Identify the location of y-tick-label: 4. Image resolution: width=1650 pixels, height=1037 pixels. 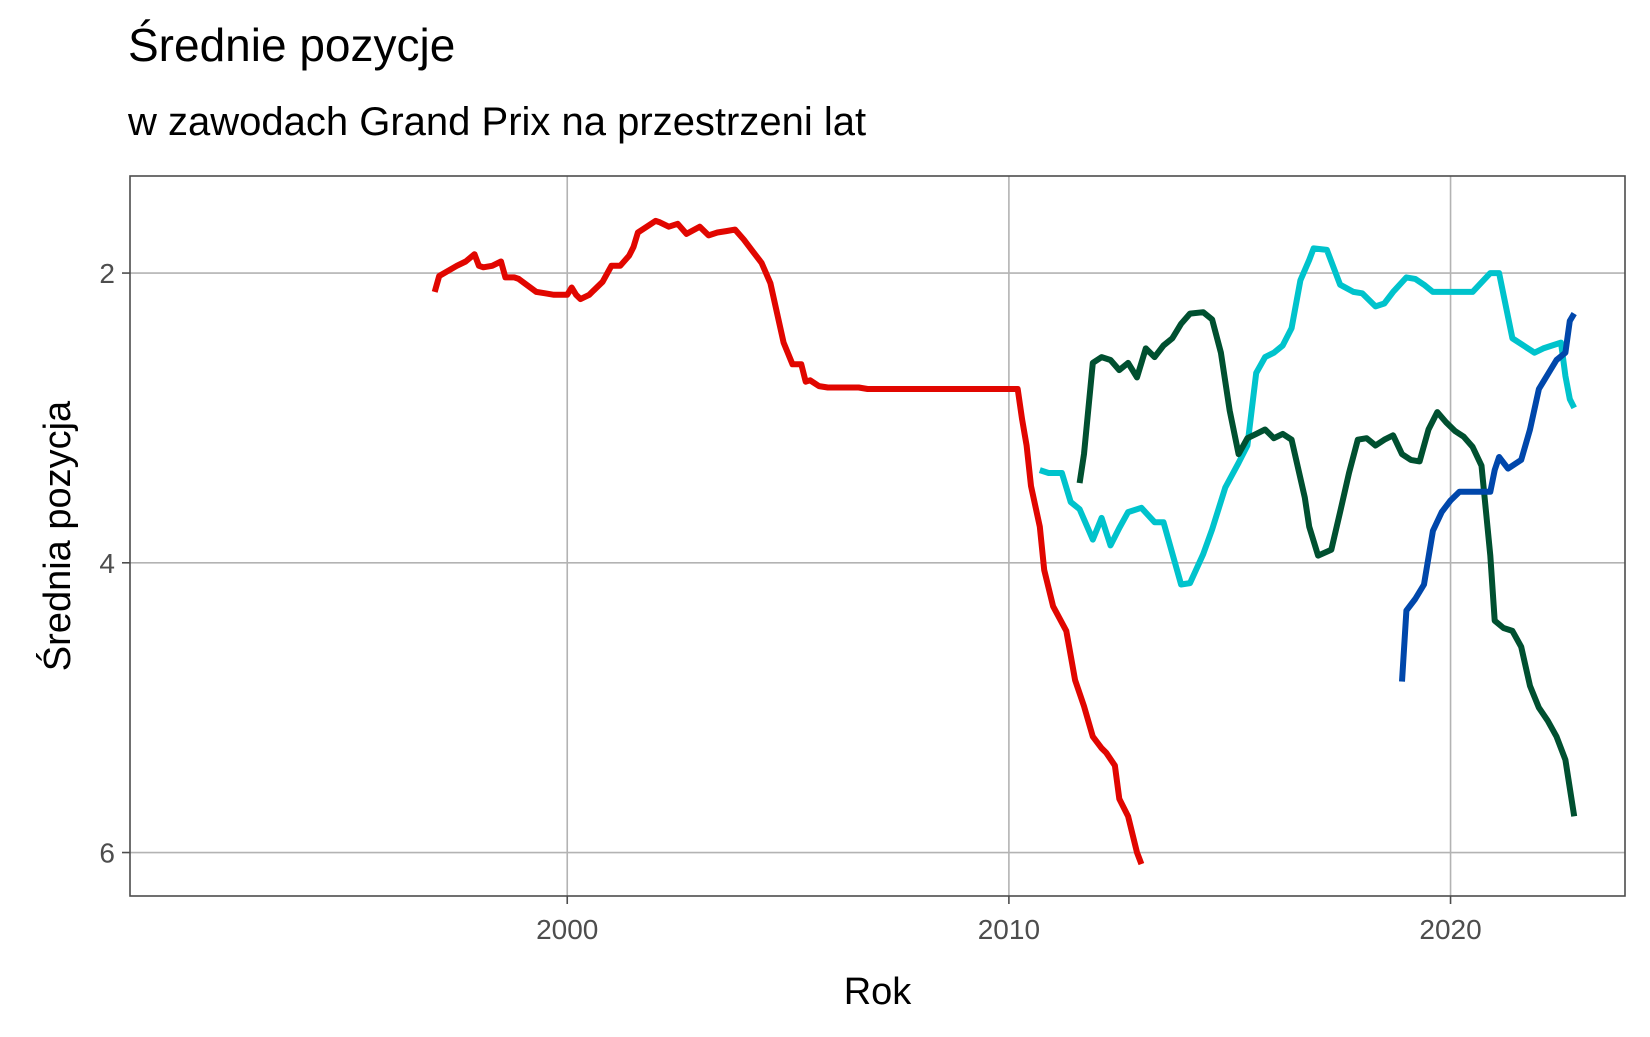
(107, 563).